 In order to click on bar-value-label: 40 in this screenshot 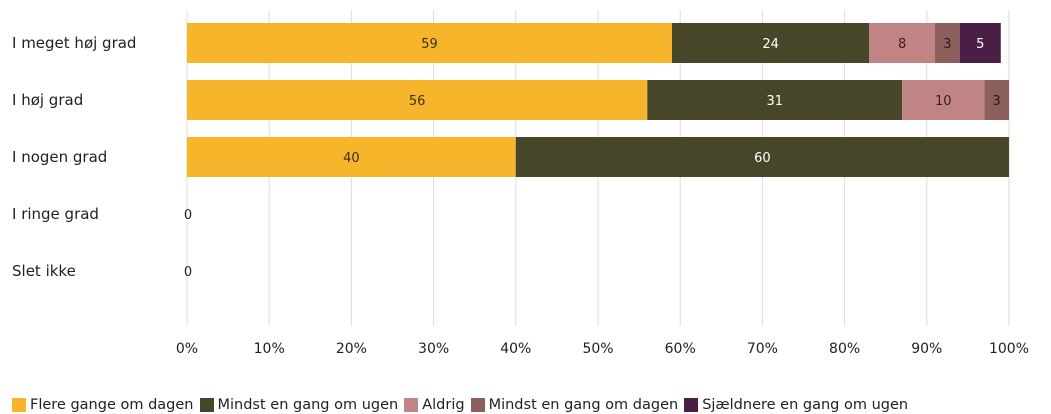, I will do `click(351, 158)`.